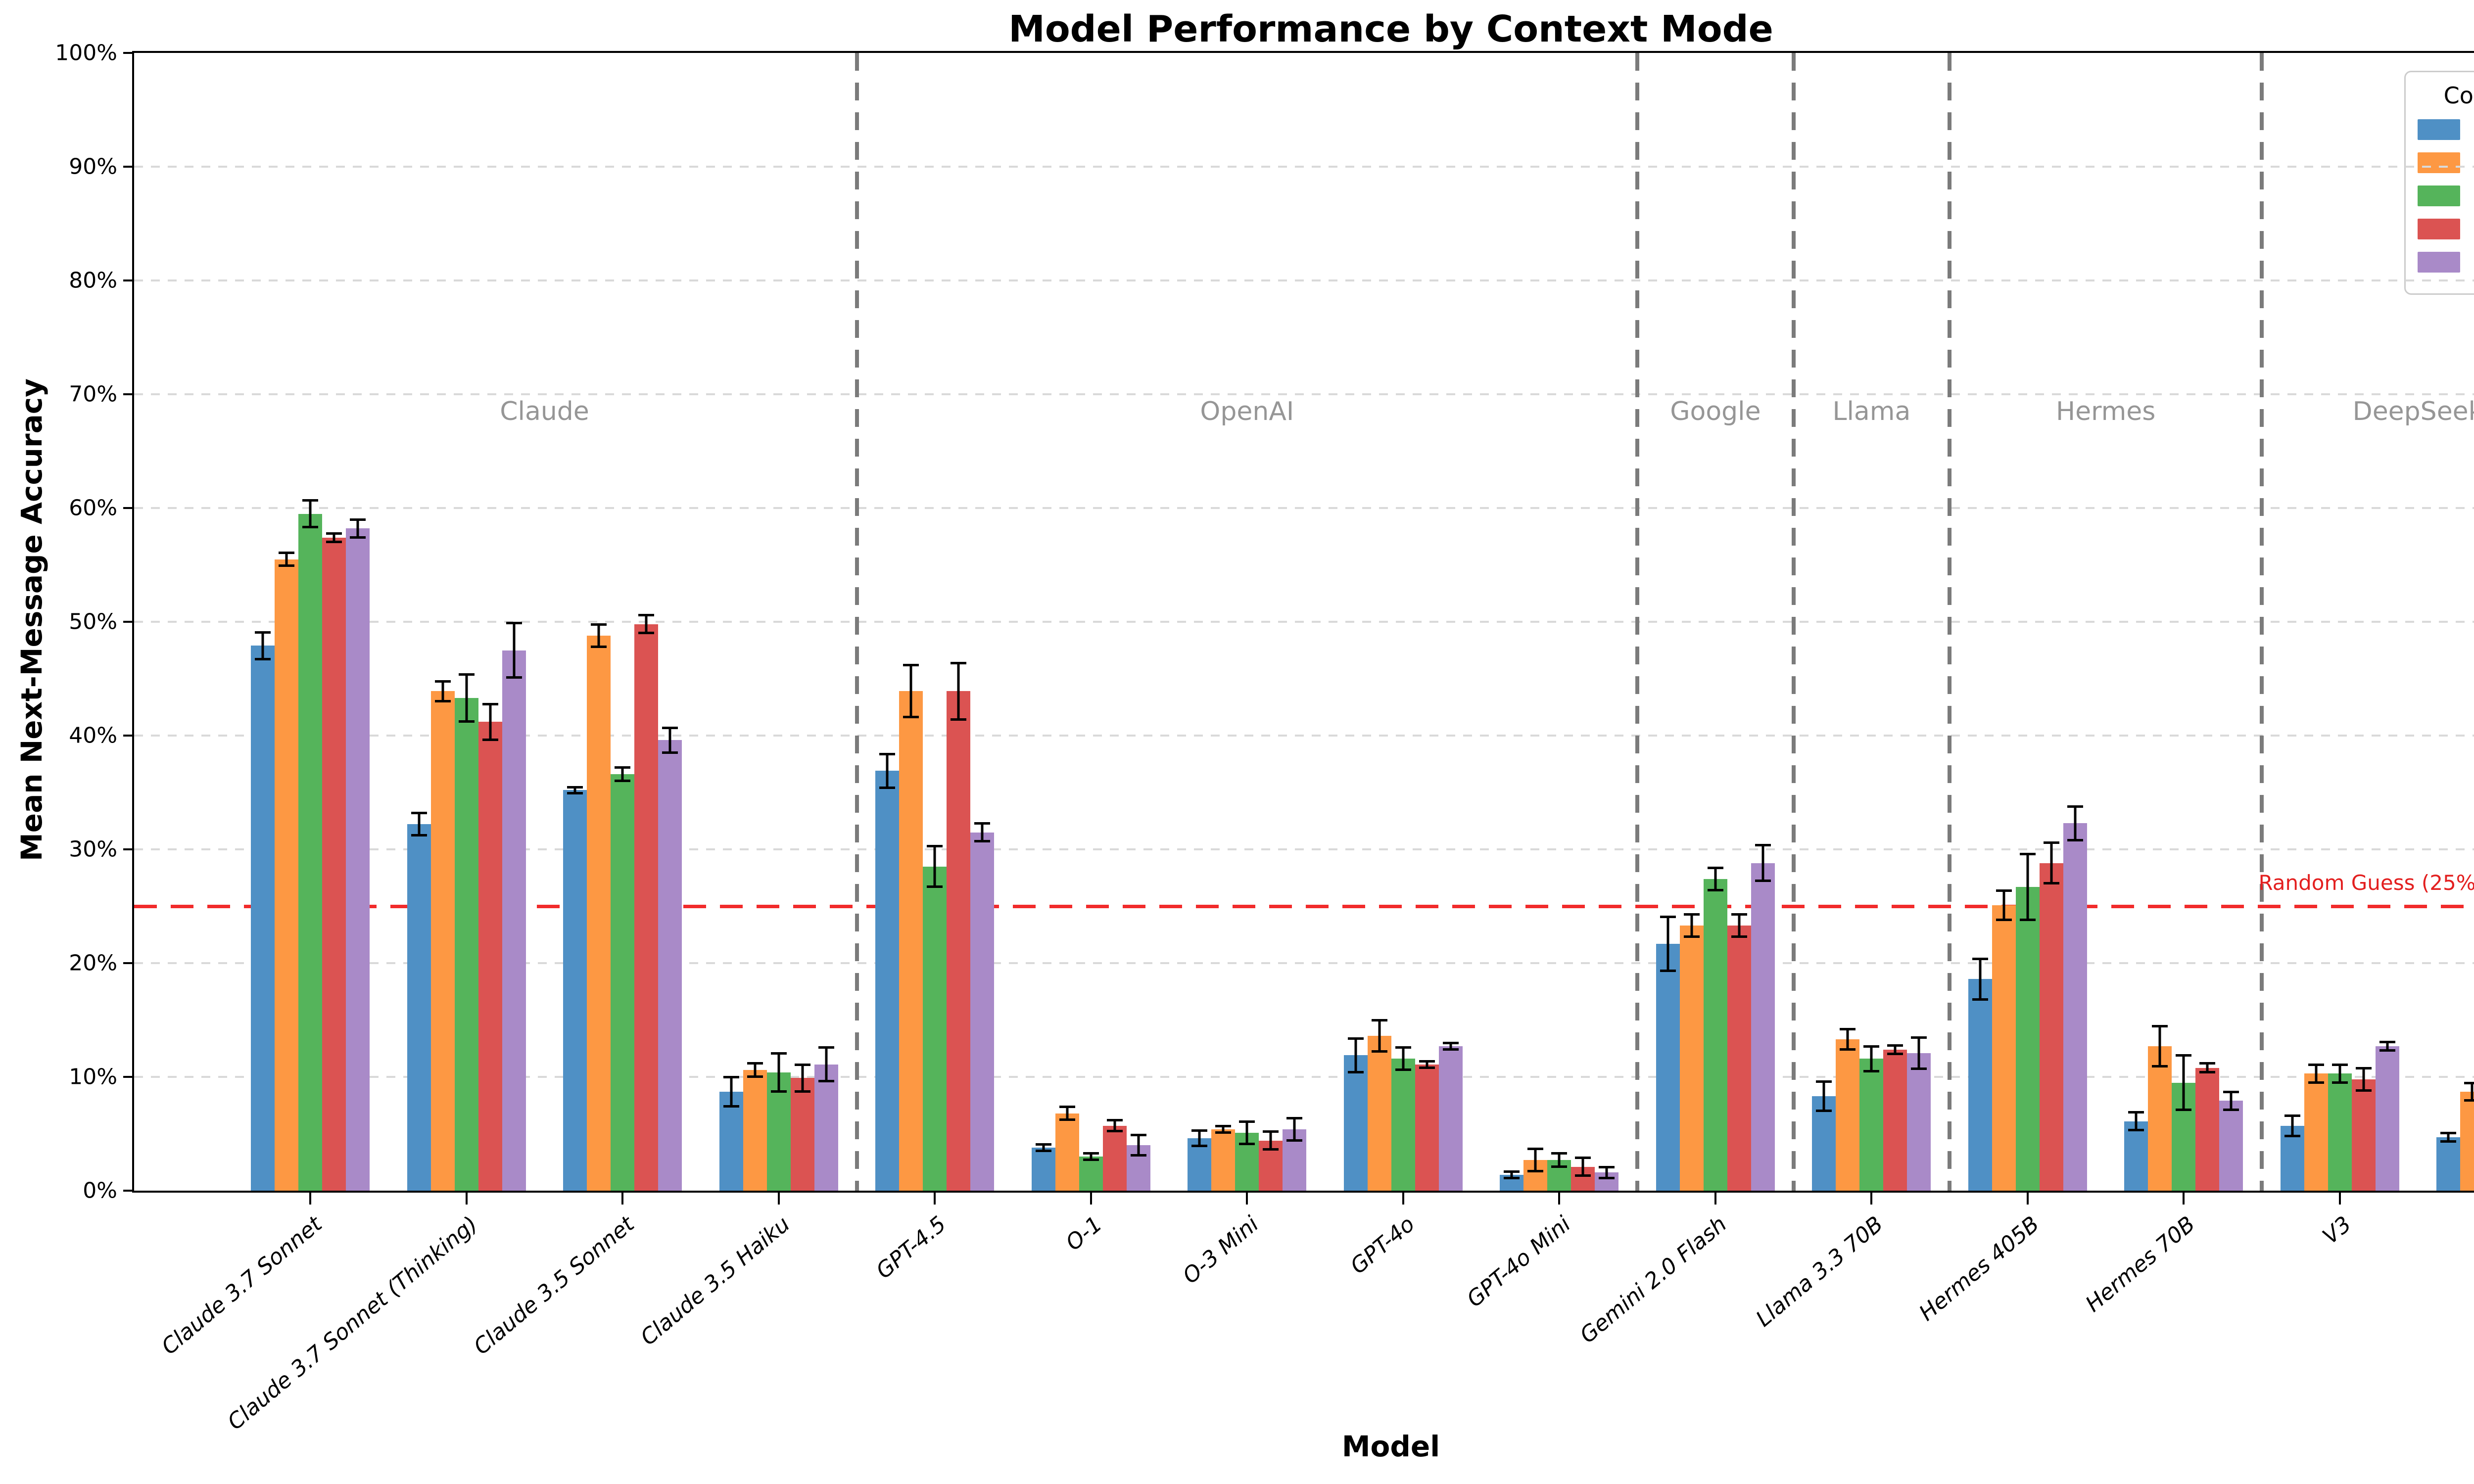 This screenshot has height=1484, width=2474. Describe the element at coordinates (716, 1281) in the screenshot. I see `x-tick-label: Claude 3.5 Haiku` at that location.